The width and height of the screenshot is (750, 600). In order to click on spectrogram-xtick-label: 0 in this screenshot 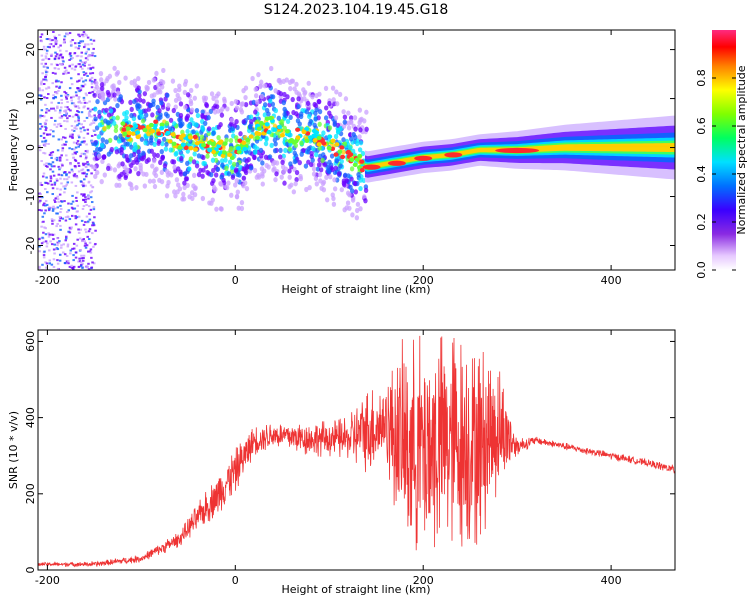, I will do `click(235, 280)`.